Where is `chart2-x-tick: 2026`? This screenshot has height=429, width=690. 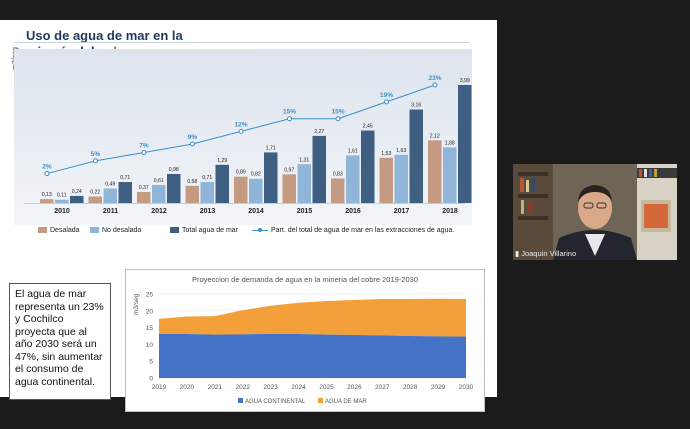
chart2-x-tick: 2026 is located at coordinates (354, 387).